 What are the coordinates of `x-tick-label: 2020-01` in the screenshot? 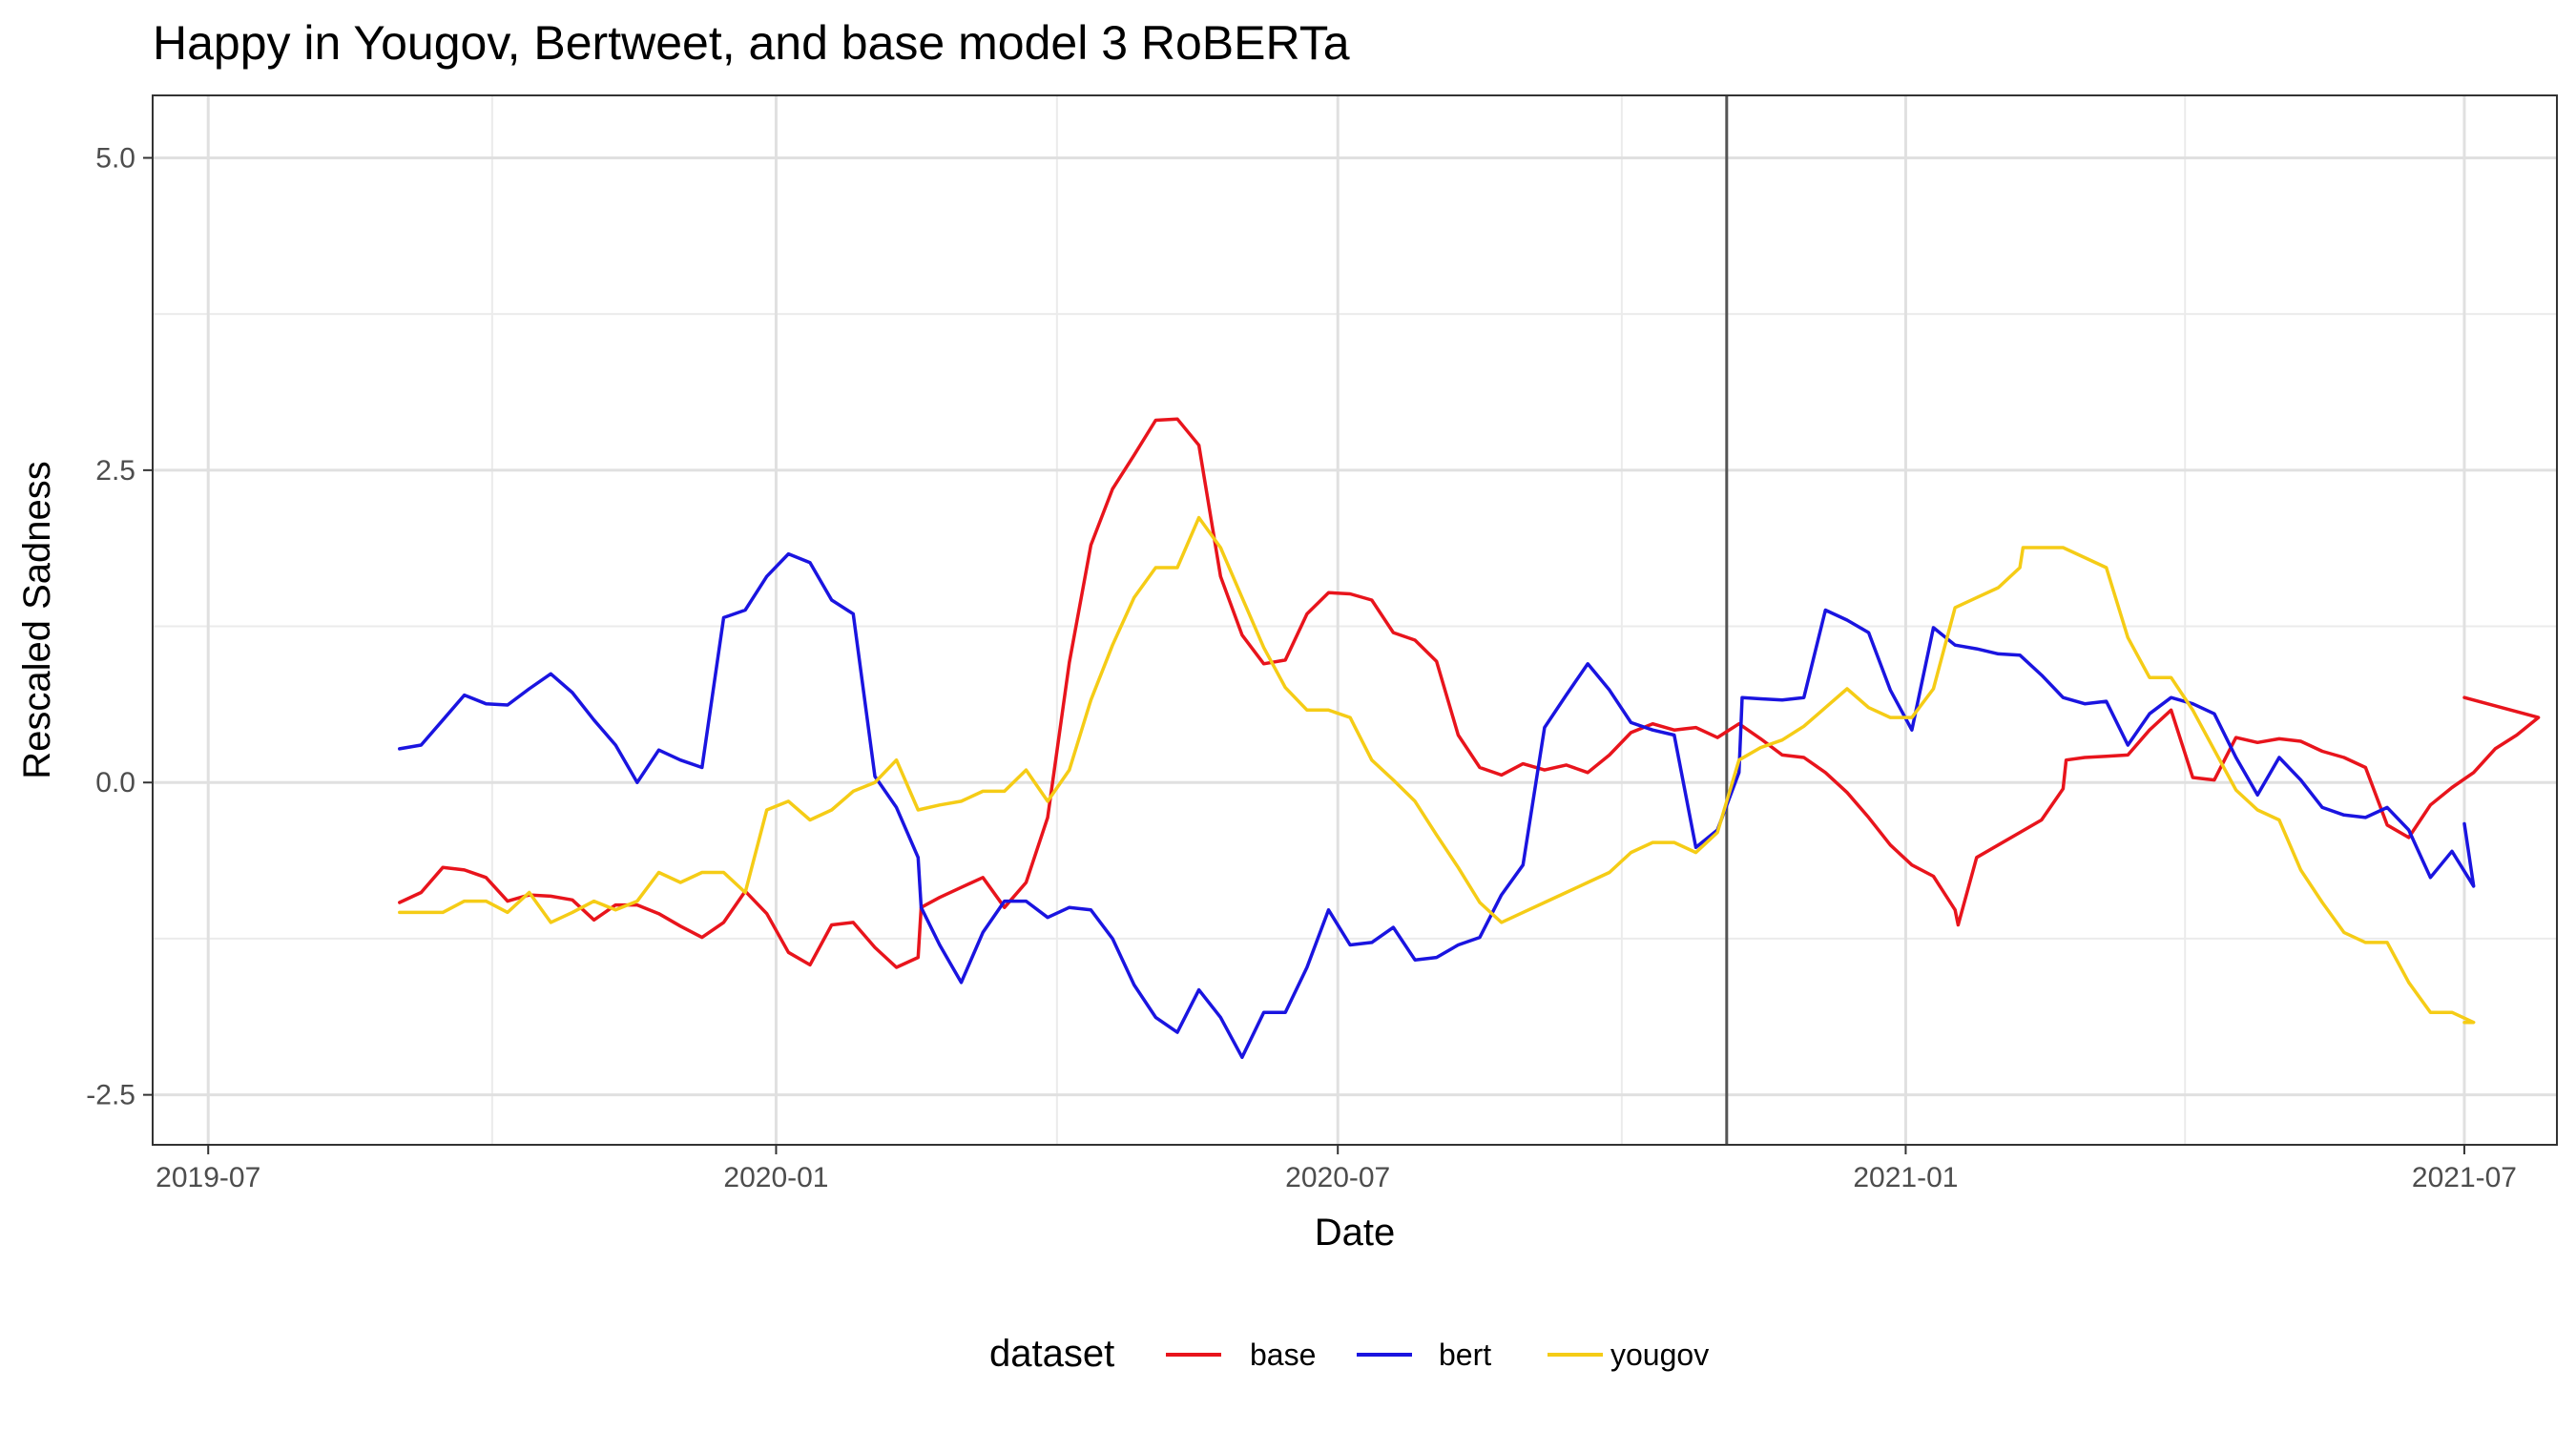 It's located at (775, 1177).